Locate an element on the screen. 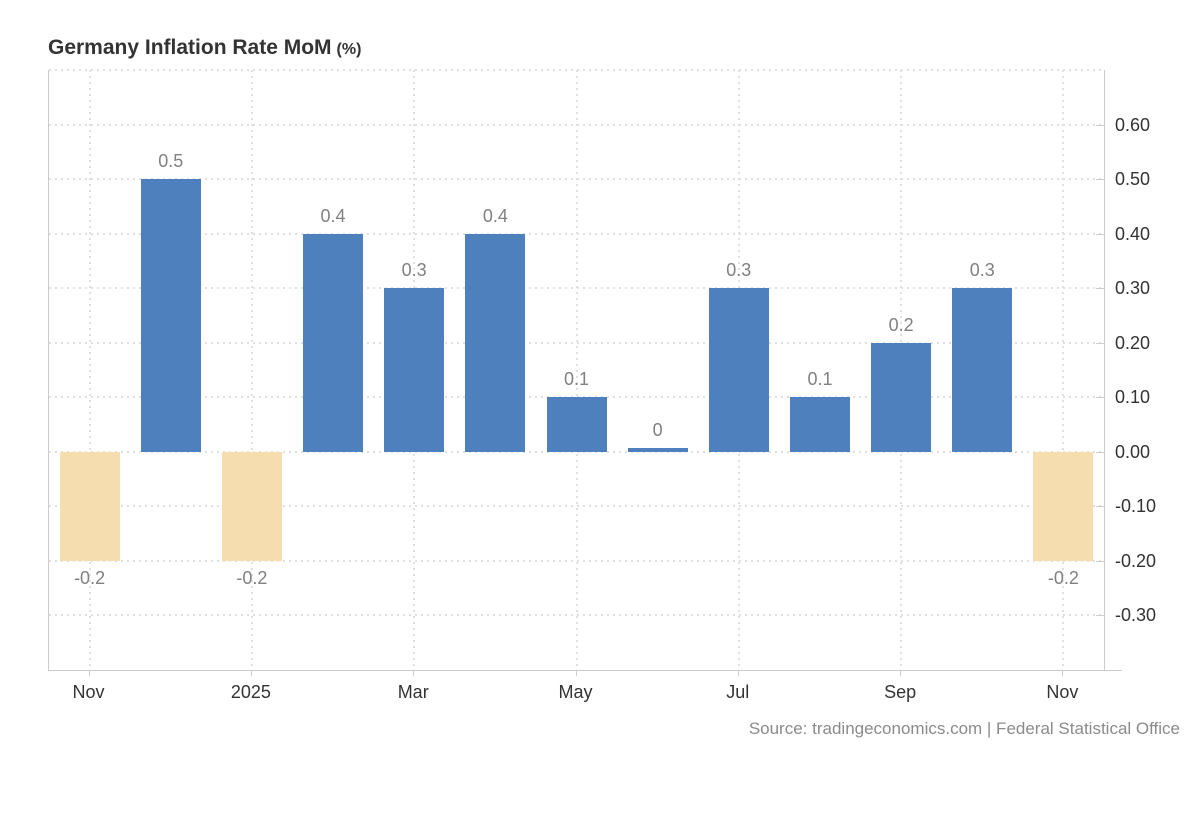 The width and height of the screenshot is (1200, 820). y-axis-label: 0.50 is located at coordinates (1133, 179).